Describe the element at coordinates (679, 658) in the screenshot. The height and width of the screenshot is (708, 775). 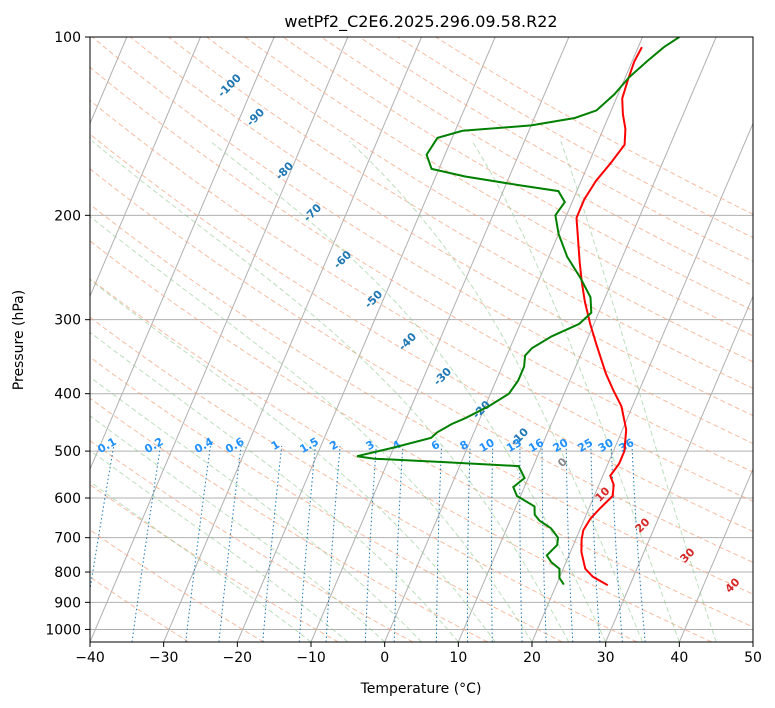
I see `x-tick-label: 40` at that location.